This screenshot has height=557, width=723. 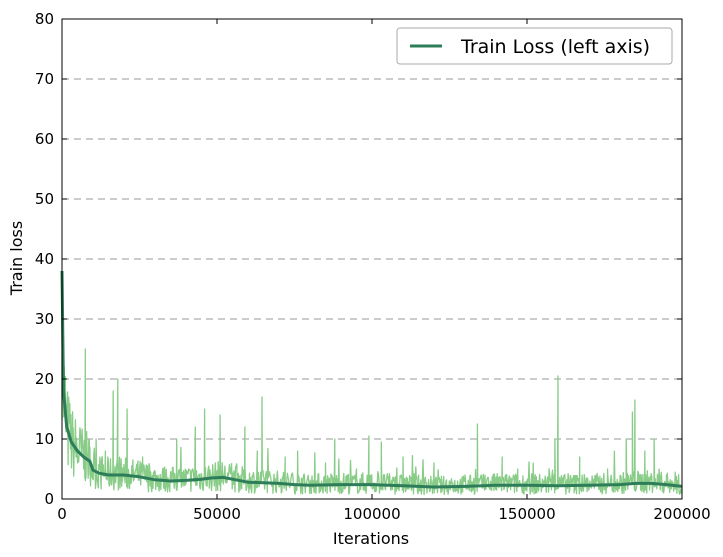 I want to click on y-tick-label: 60, so click(x=44, y=139).